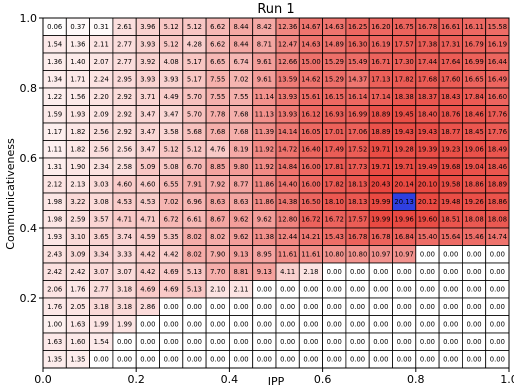 The image size is (514, 390). What do you see at coordinates (497, 80) in the screenshot?
I see `cell-value-label: 16.49` at bounding box center [497, 80].